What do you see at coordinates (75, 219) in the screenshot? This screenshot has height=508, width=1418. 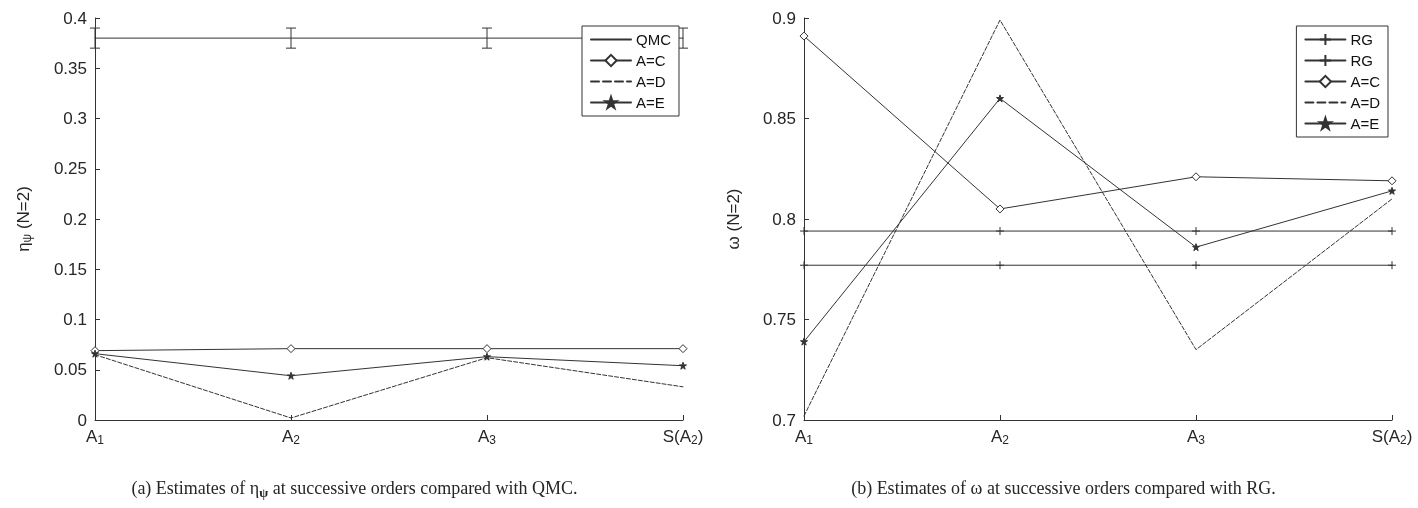 I see `y-tick-label: 0.2` at bounding box center [75, 219].